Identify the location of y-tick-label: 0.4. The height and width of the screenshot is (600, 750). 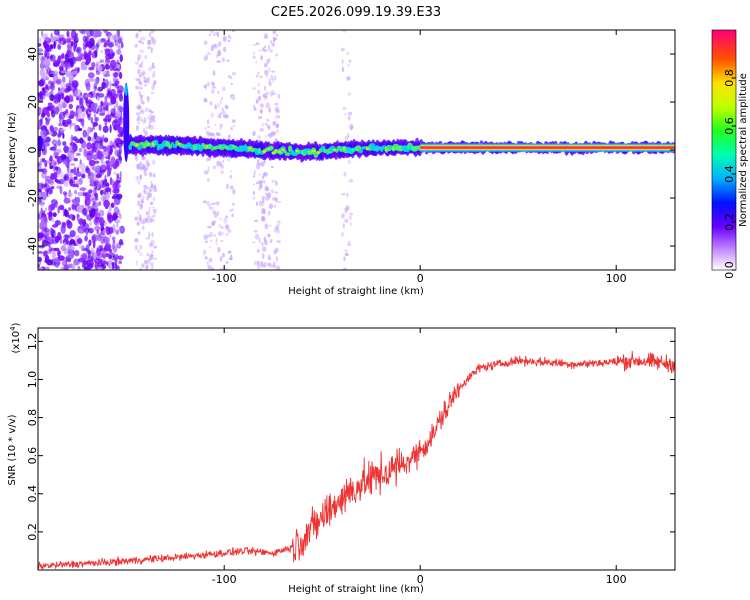
(32, 494).